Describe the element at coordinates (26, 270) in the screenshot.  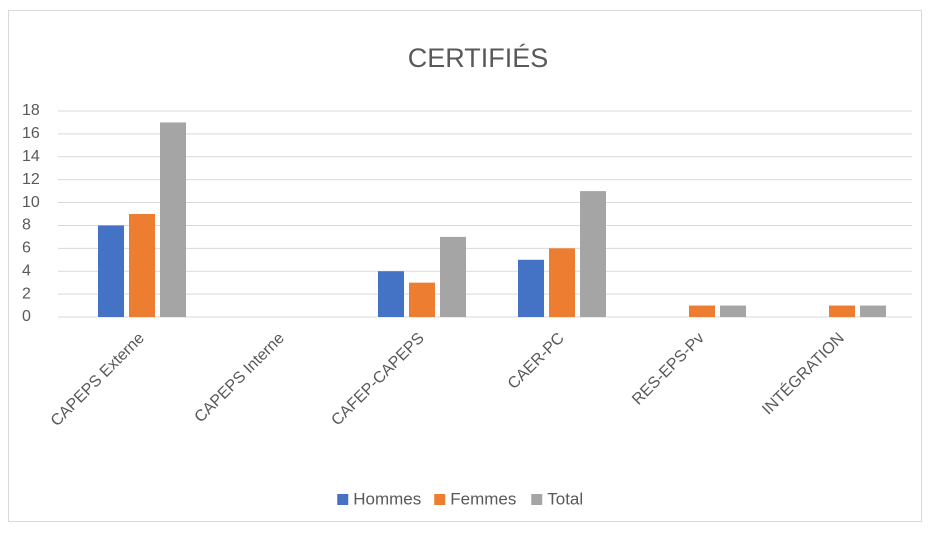
I see `y-tick-label: 4` at that location.